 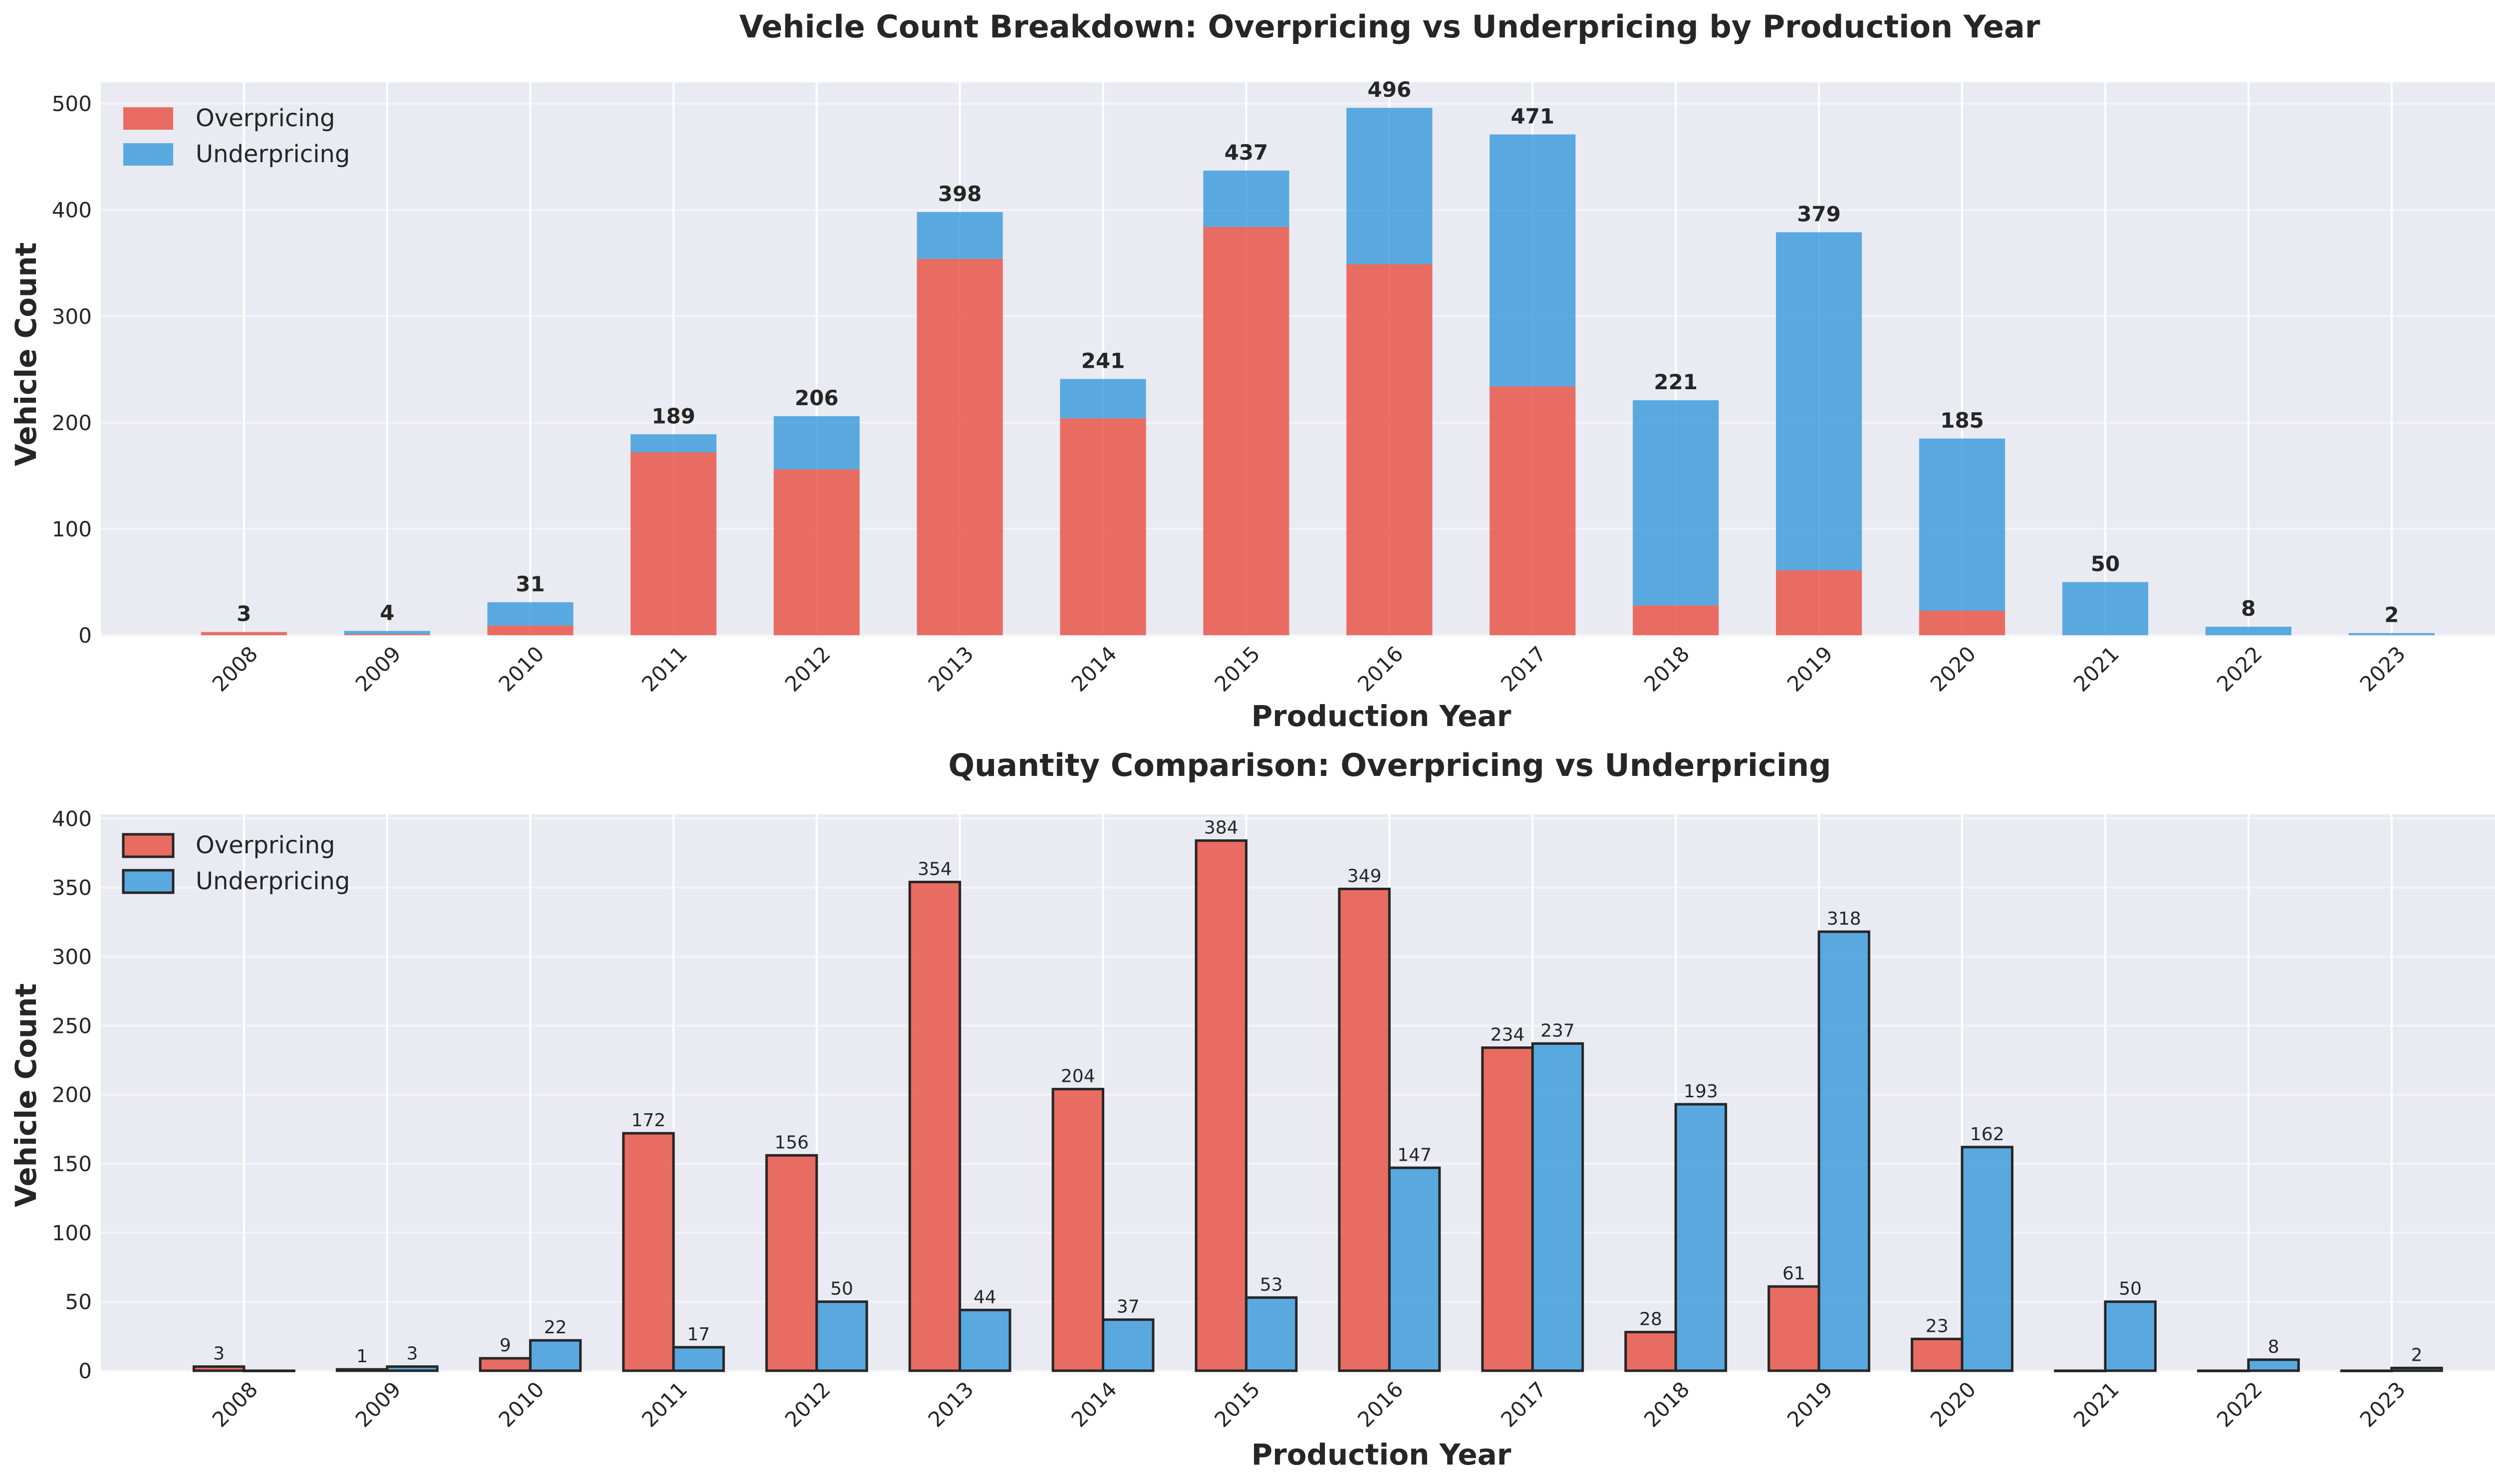 I want to click on total-label: 379, so click(x=1819, y=214).